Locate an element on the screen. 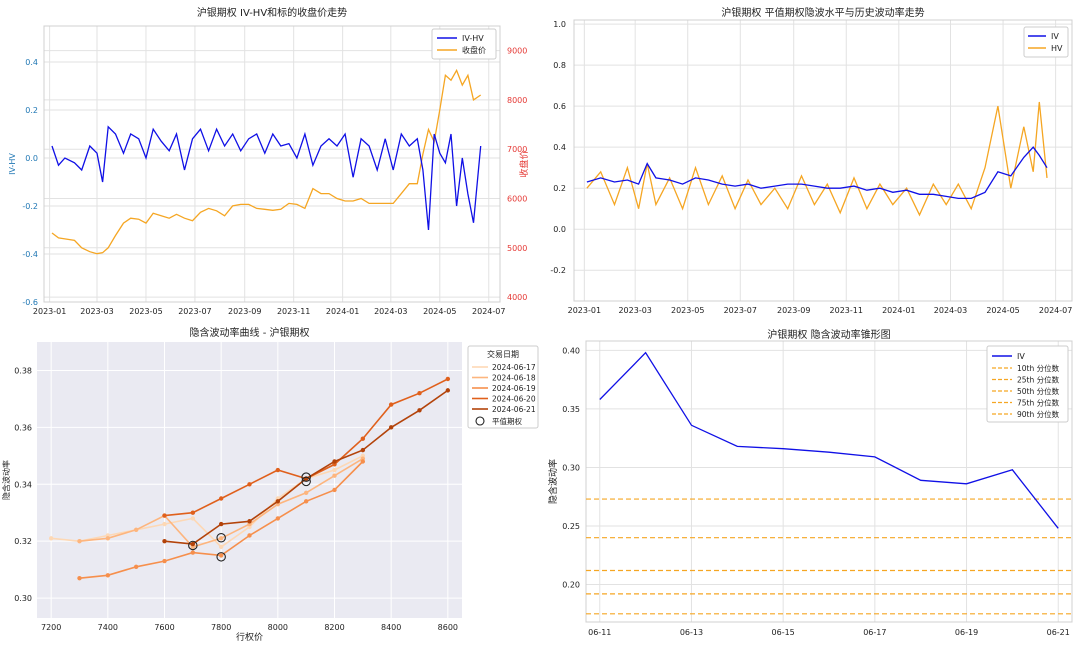  y2-axis-label: 收盘价 is located at coordinates (524, 163).